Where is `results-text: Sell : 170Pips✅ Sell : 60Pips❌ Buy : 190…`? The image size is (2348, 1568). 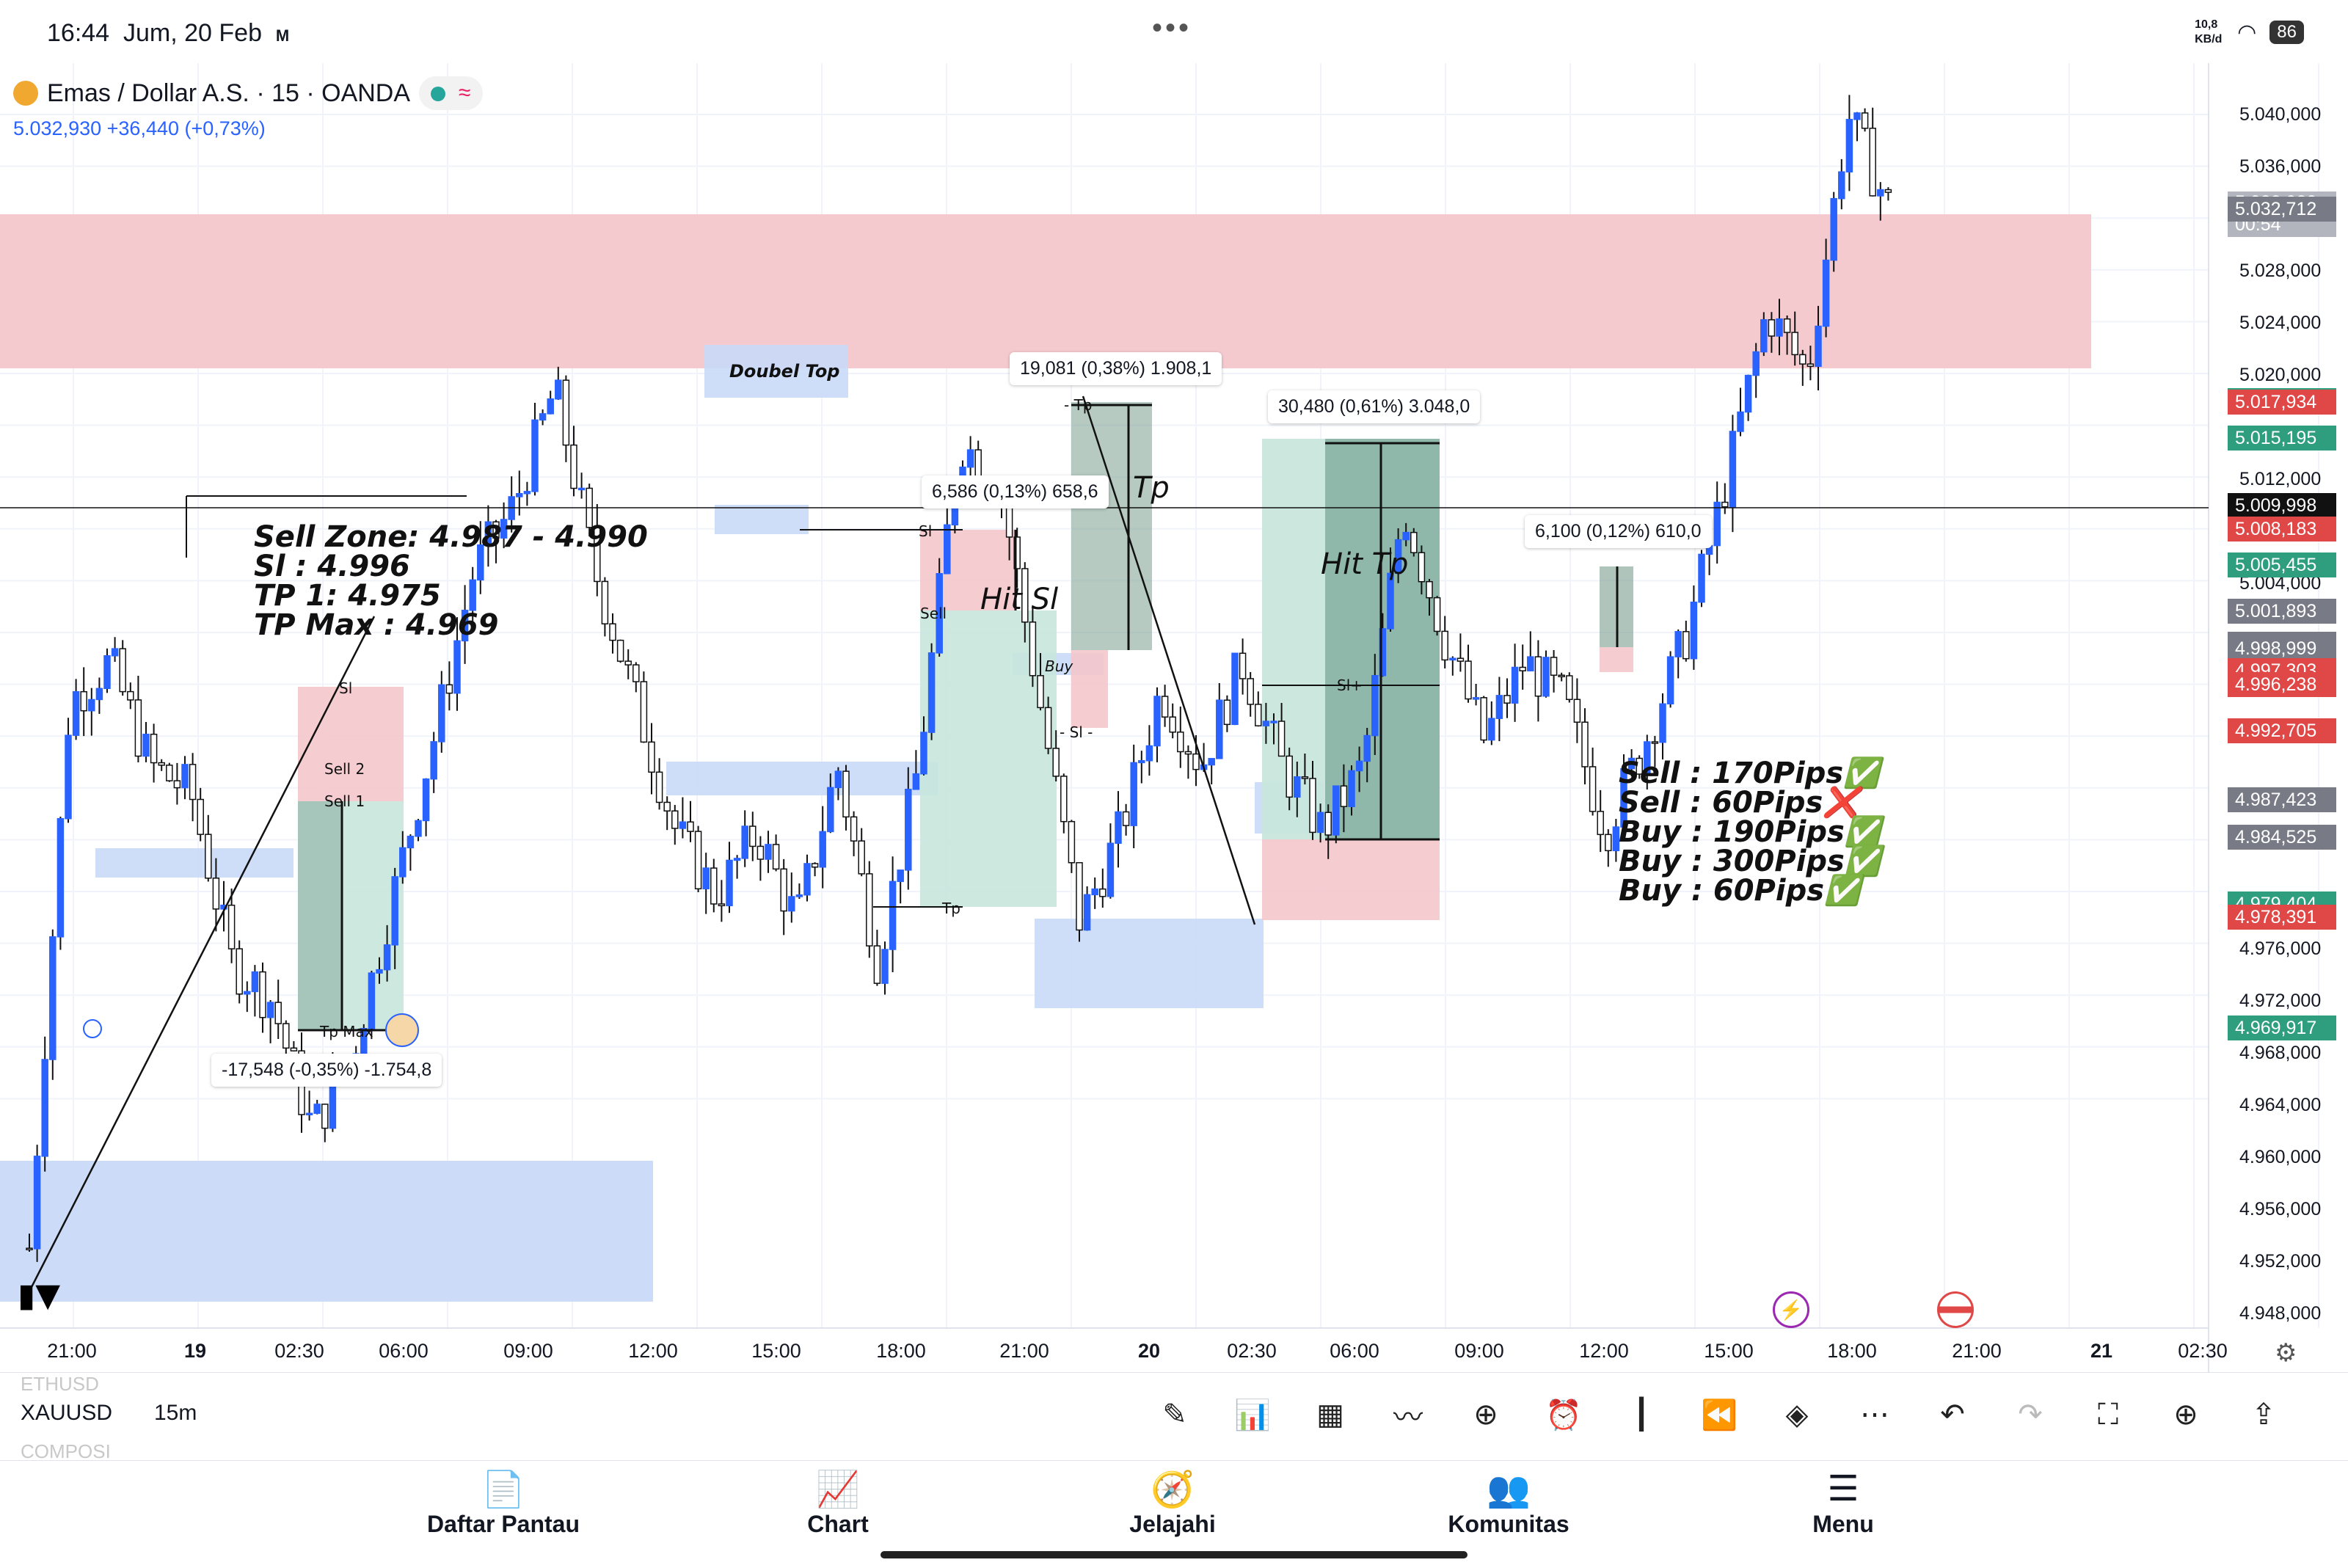 results-text: Sell : 170Pips✅ Sell : 60Pips❌ Buy : 190… is located at coordinates (1750, 832).